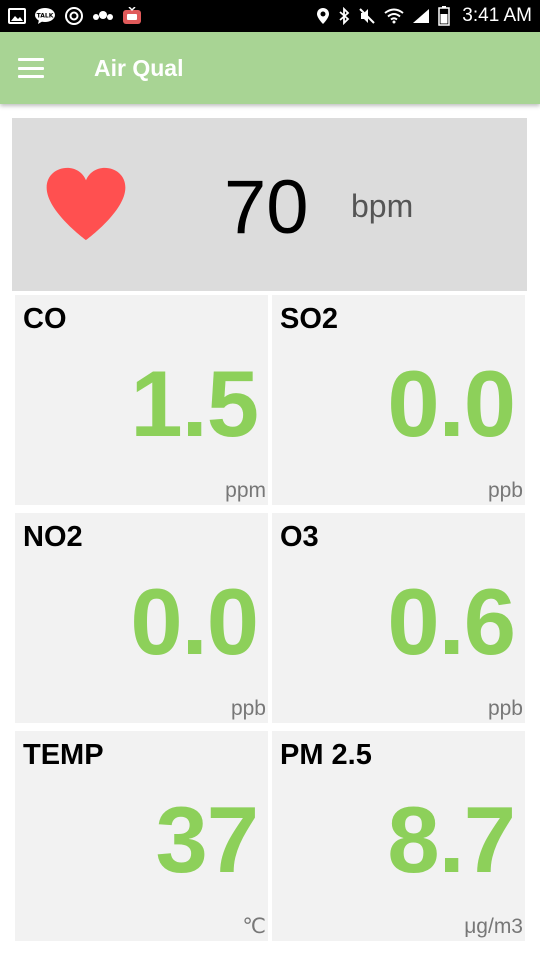 The height and width of the screenshot is (960, 540). I want to click on bluetooth-icon, so click(344, 16).